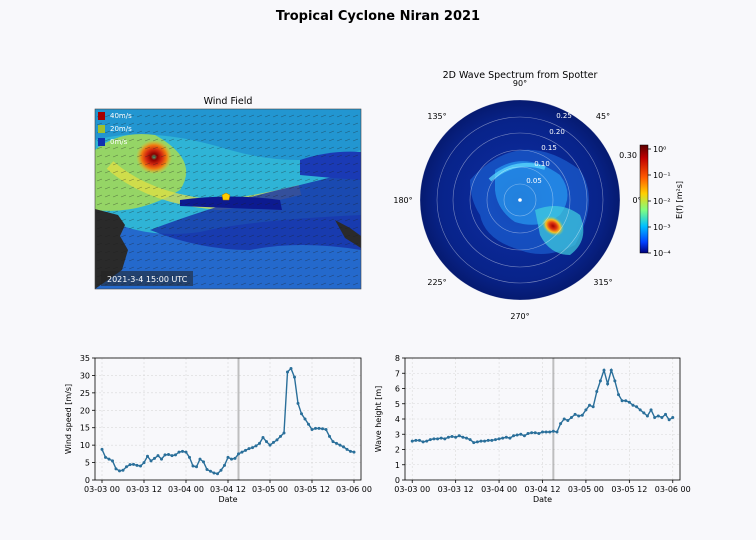 The width and height of the screenshot is (756, 540). What do you see at coordinates (397, 404) in the screenshot?
I see `wave-ytick-label: 5` at bounding box center [397, 404].